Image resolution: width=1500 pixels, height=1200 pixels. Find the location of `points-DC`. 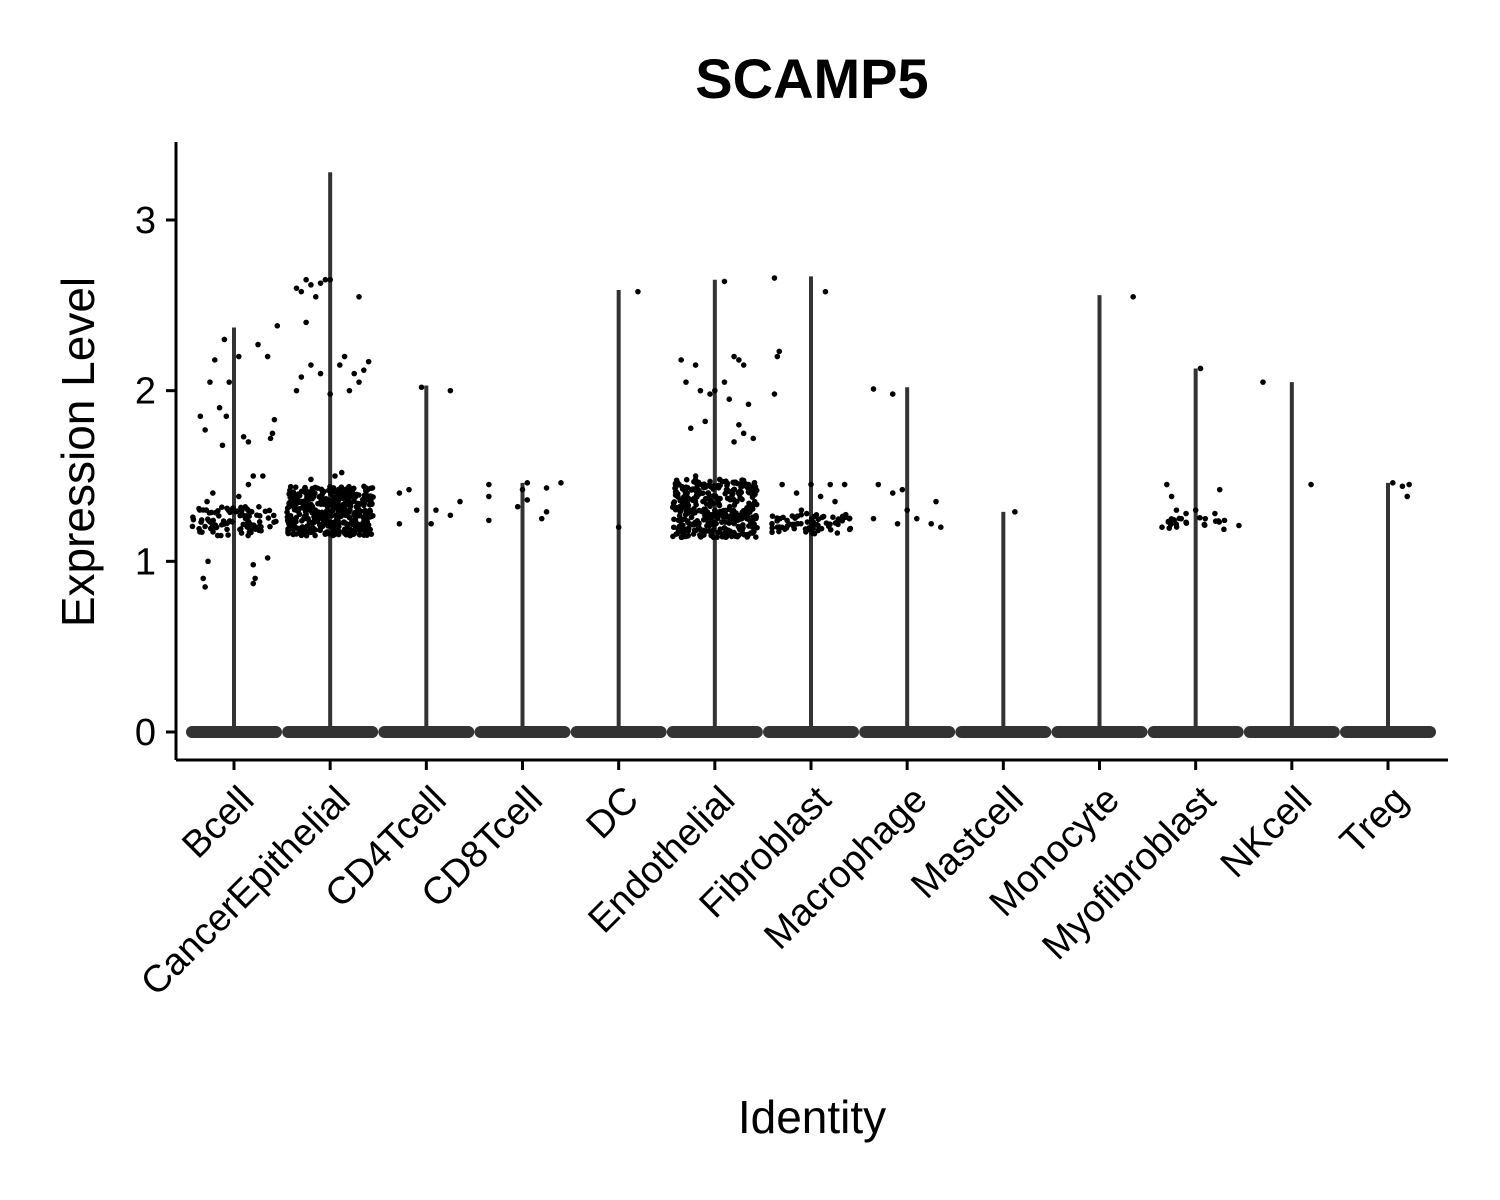

points-DC is located at coordinates (628, 409).